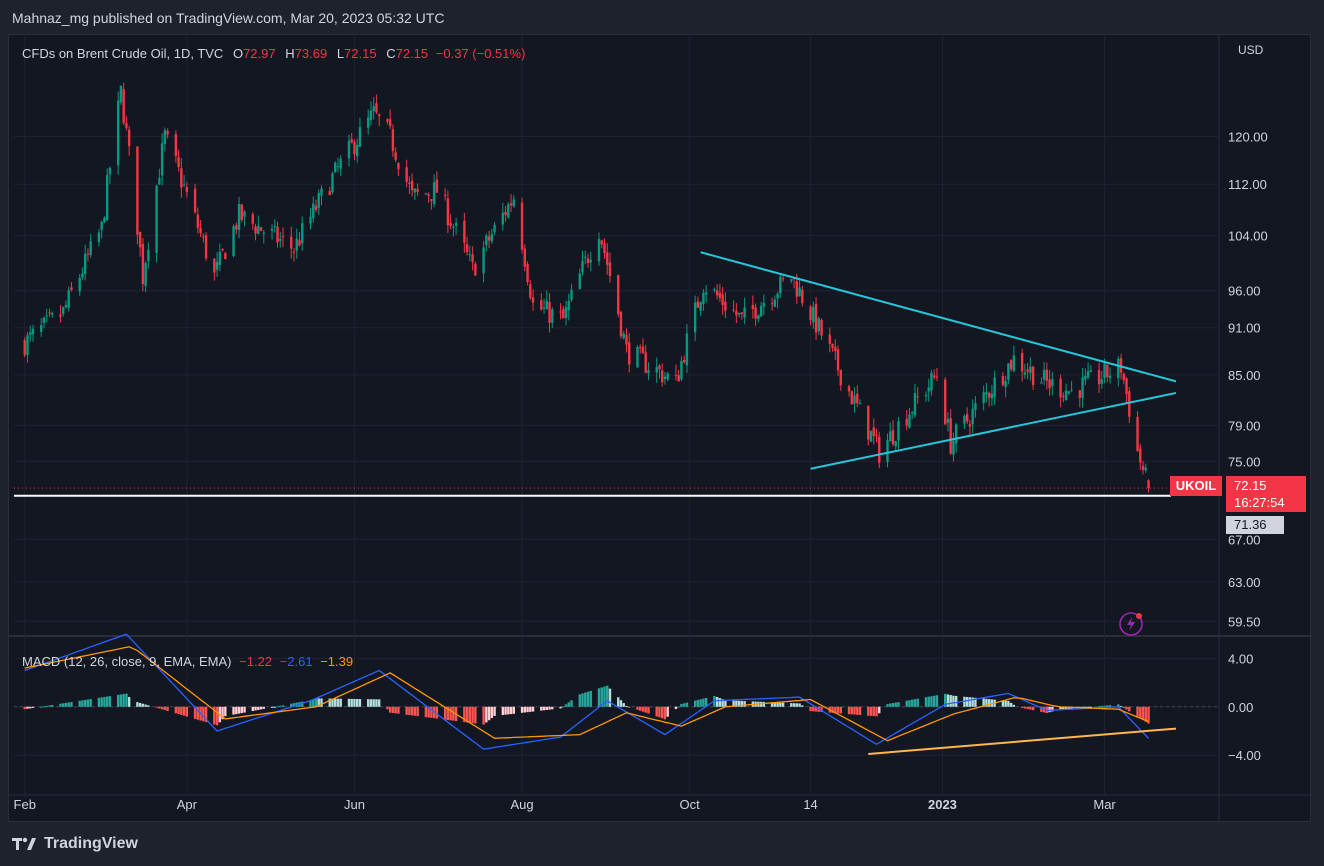 This screenshot has width=1324, height=866. I want to click on price-tick-label: 59.50, so click(1244, 621).